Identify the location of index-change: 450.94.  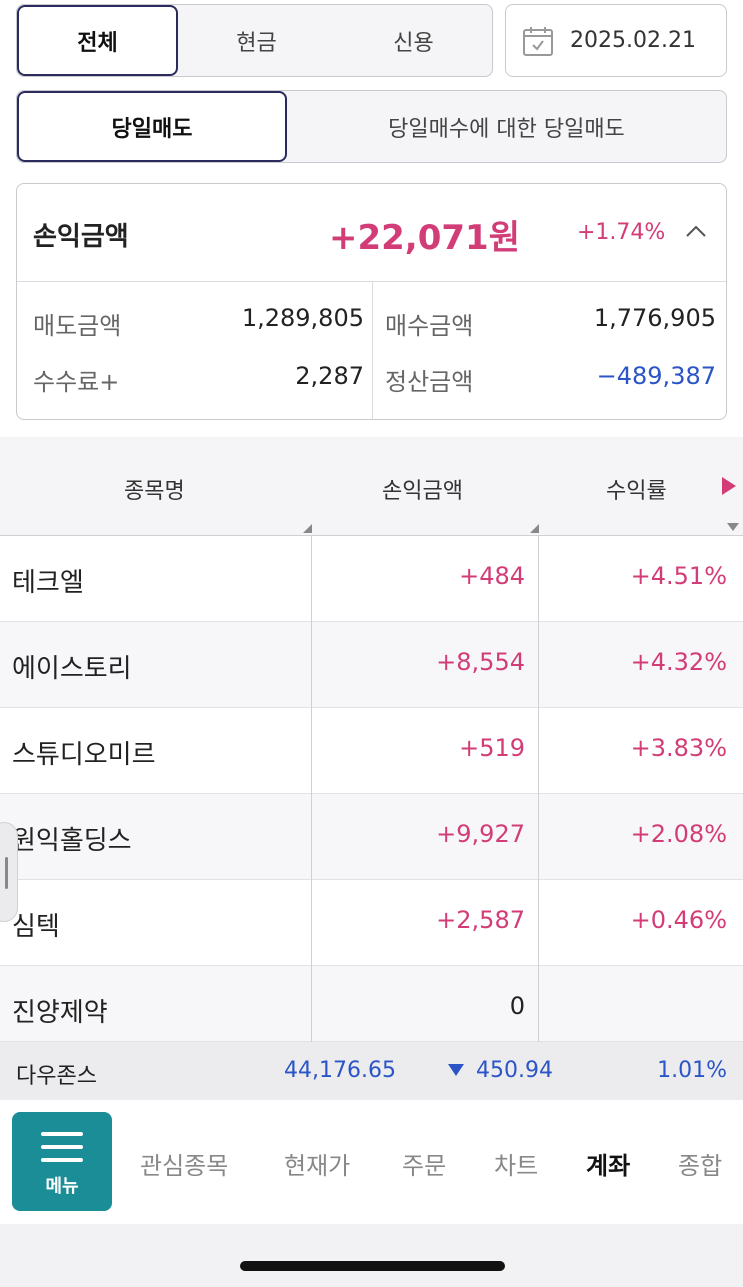
(514, 1070).